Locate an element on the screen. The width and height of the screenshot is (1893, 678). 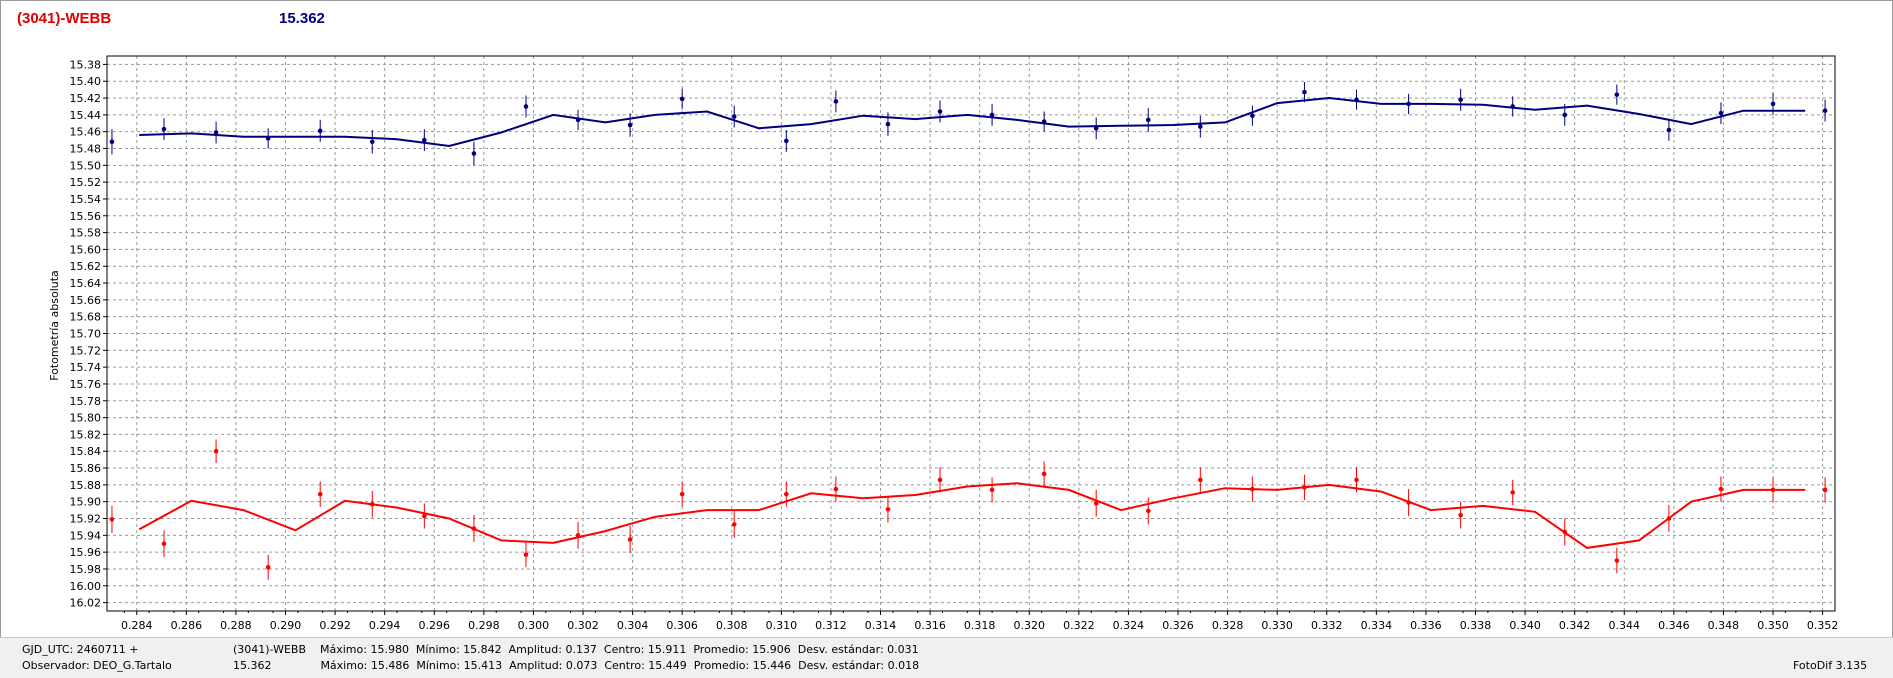
y-tick-label: 15.98 is located at coordinates (86, 569).